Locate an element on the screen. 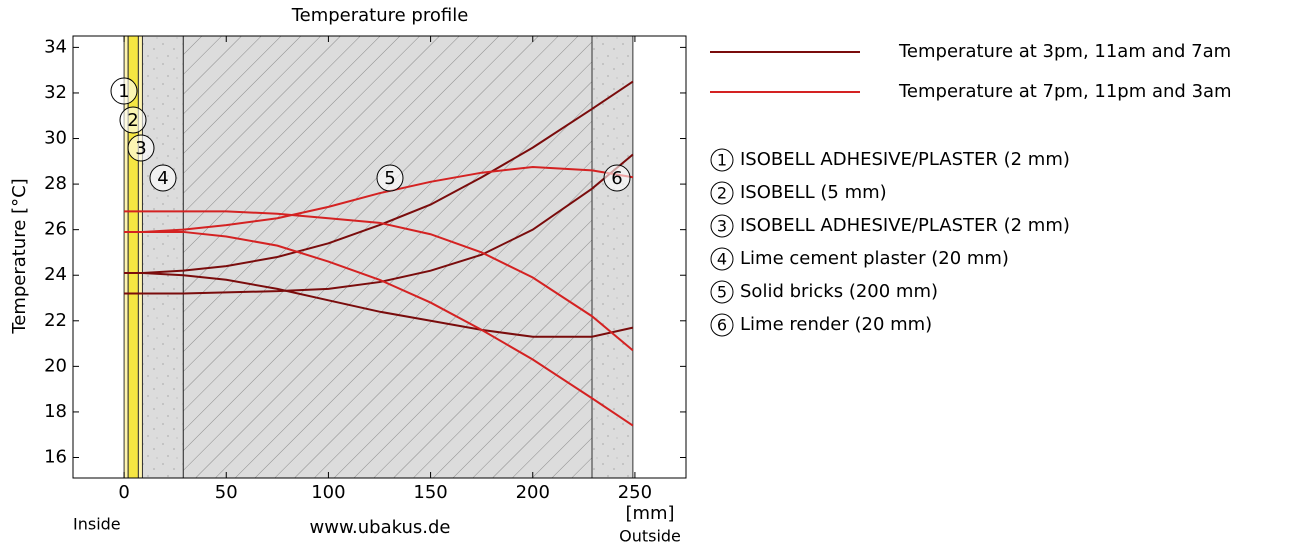  x-tick-label: 0 is located at coordinates (123, 492).